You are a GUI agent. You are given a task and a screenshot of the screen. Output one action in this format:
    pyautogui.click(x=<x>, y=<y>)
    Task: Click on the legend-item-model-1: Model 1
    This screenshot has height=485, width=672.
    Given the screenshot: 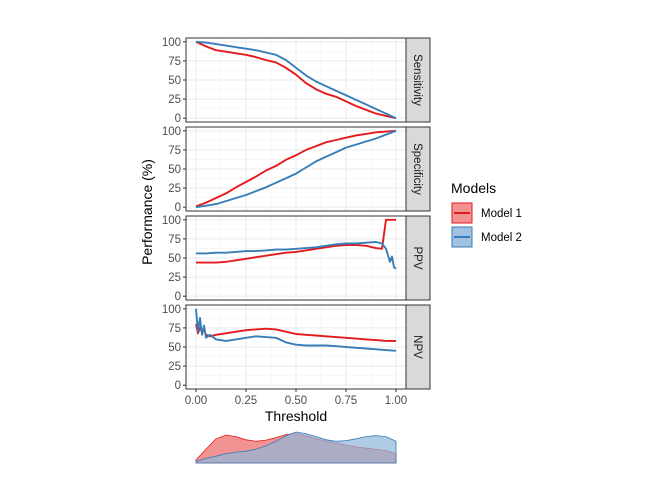 What is the action you would take?
    pyautogui.click(x=486, y=213)
    